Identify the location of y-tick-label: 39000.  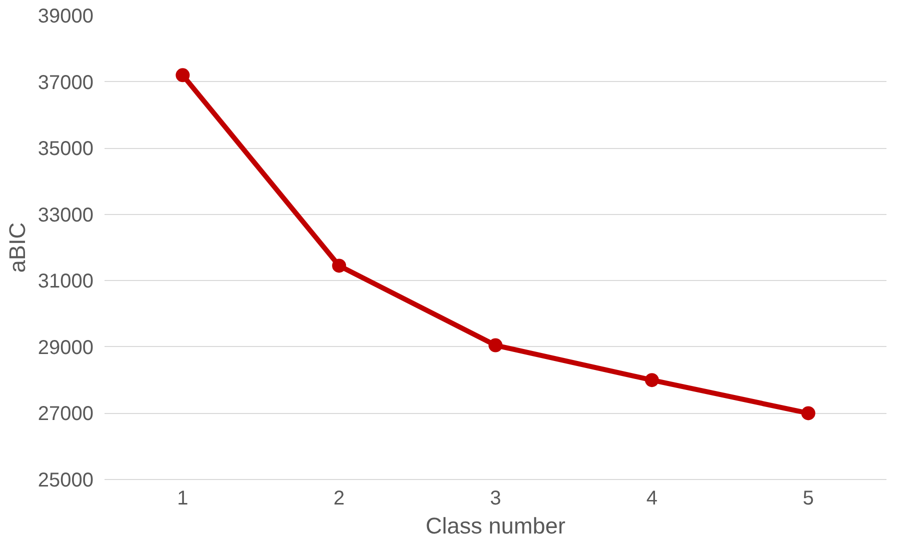
(66, 17).